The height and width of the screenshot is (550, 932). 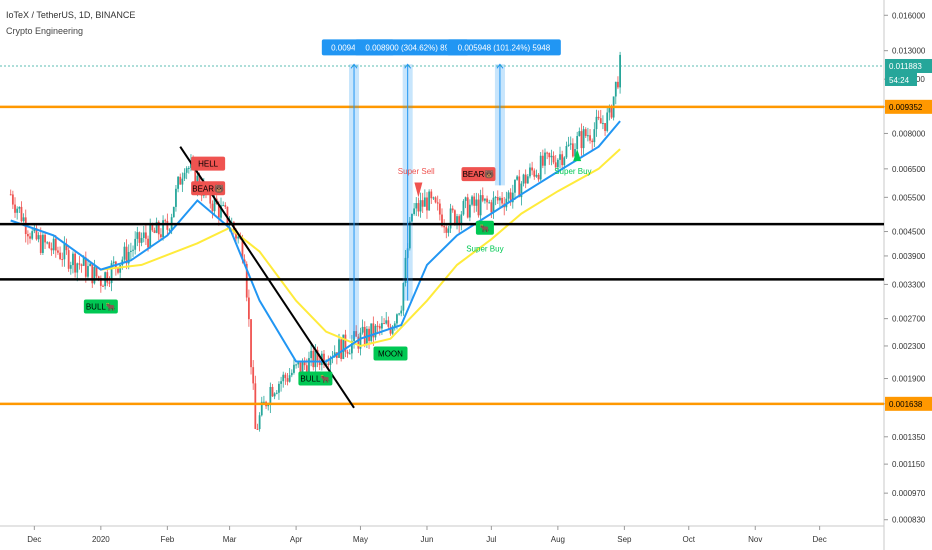 What do you see at coordinates (901, 79) in the screenshot?
I see `countdown-label-bg` at bounding box center [901, 79].